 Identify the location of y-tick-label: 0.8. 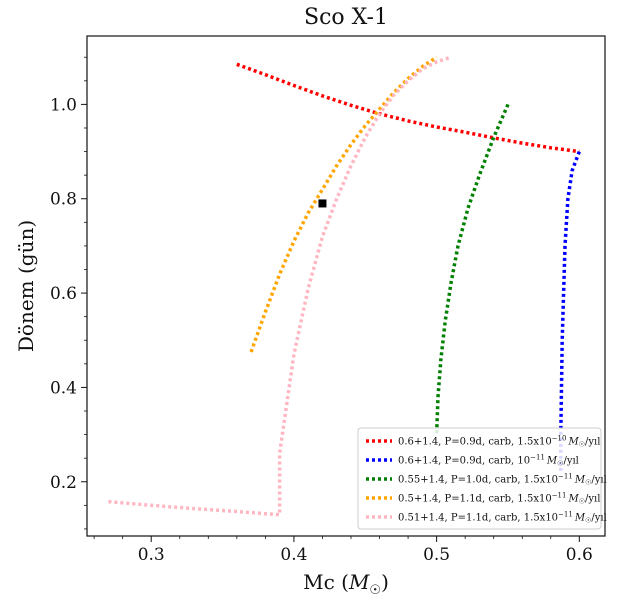
(63, 200).